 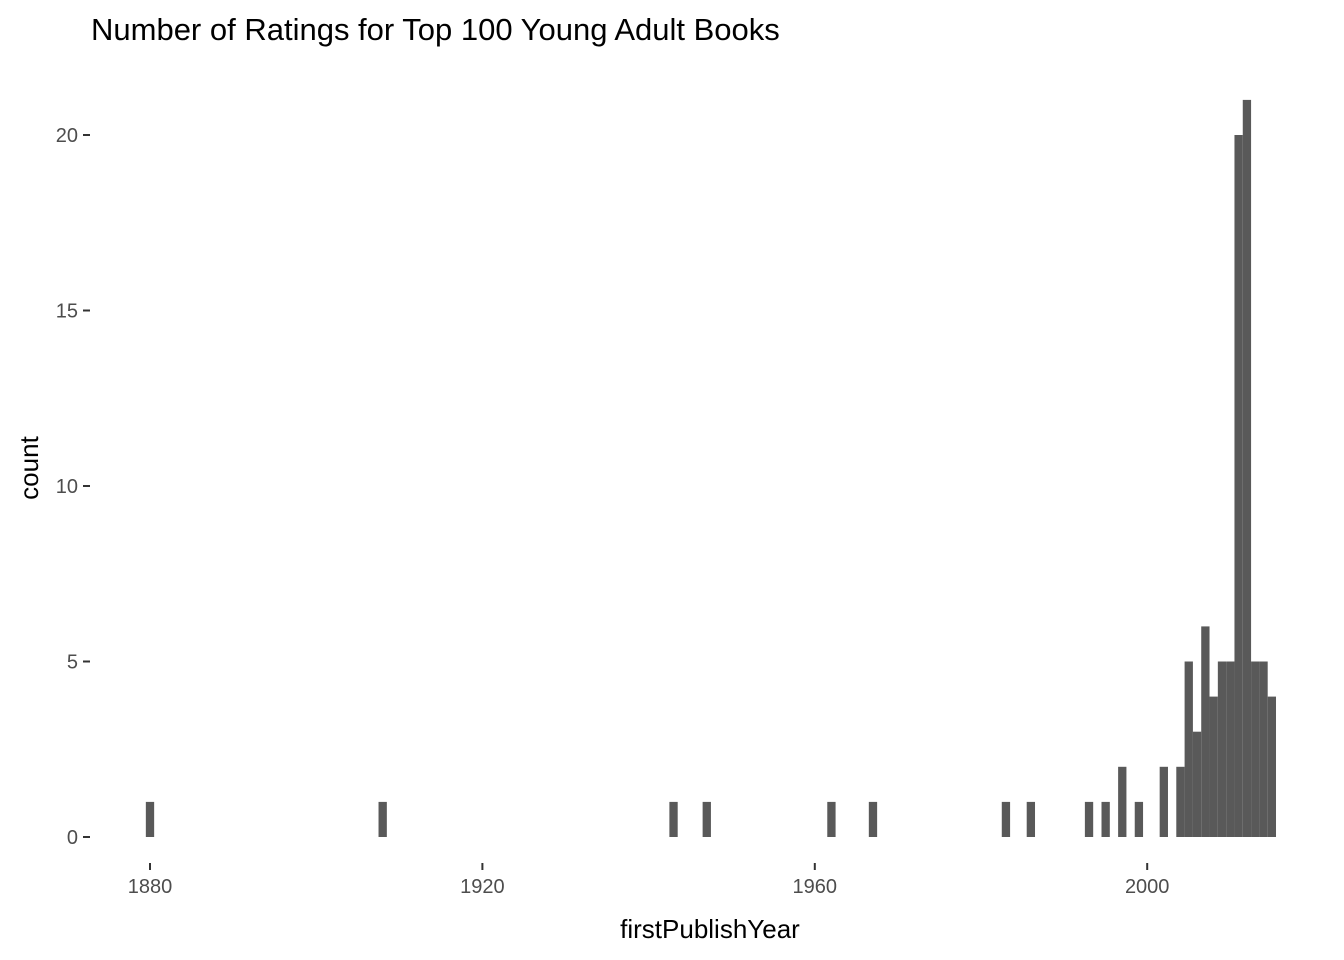 What do you see at coordinates (1147, 887) in the screenshot?
I see `x-tick-label: 2000` at bounding box center [1147, 887].